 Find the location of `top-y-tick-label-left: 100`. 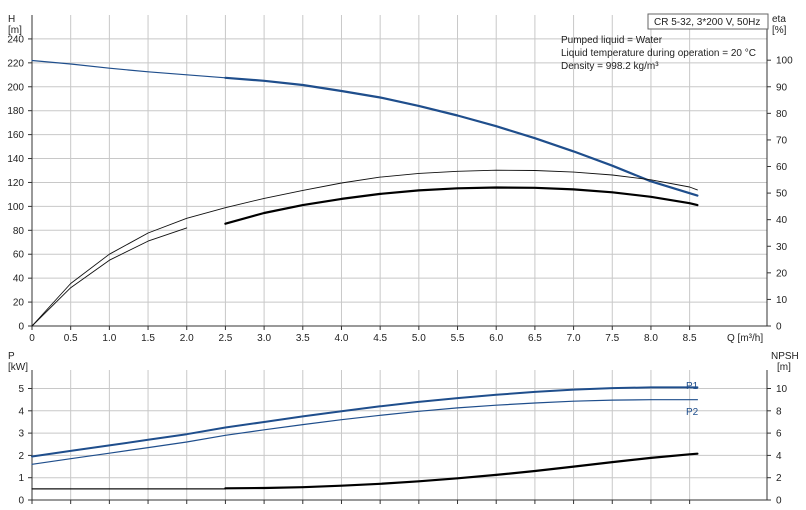

top-y-tick-label-left: 100 is located at coordinates (15, 207).